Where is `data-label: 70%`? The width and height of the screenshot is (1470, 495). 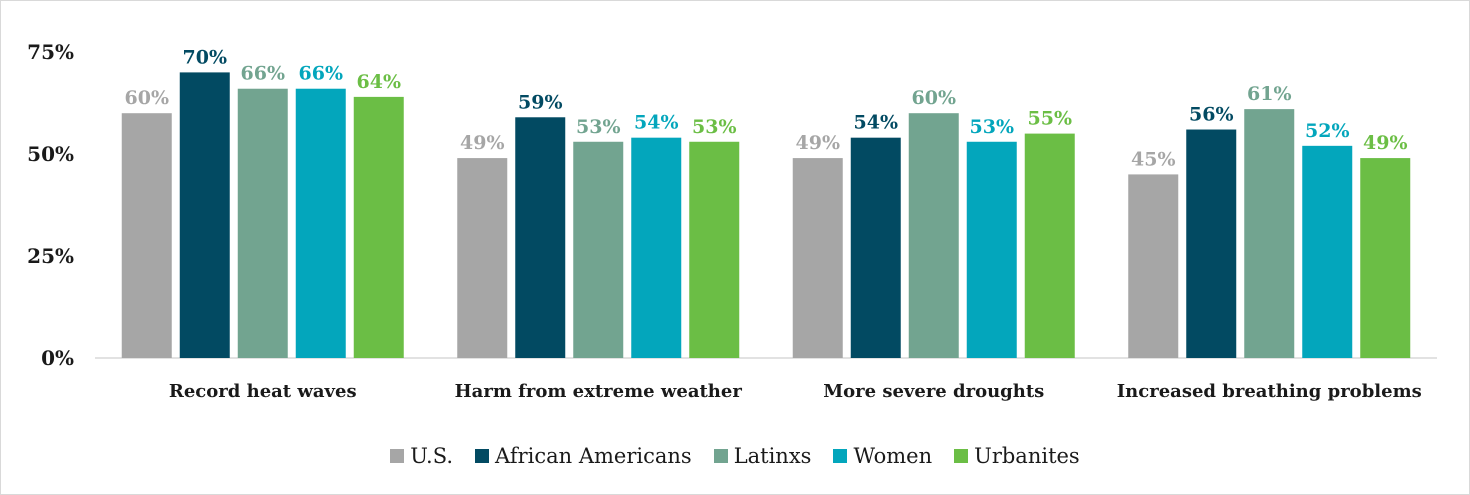 data-label: 70% is located at coordinates (205, 57).